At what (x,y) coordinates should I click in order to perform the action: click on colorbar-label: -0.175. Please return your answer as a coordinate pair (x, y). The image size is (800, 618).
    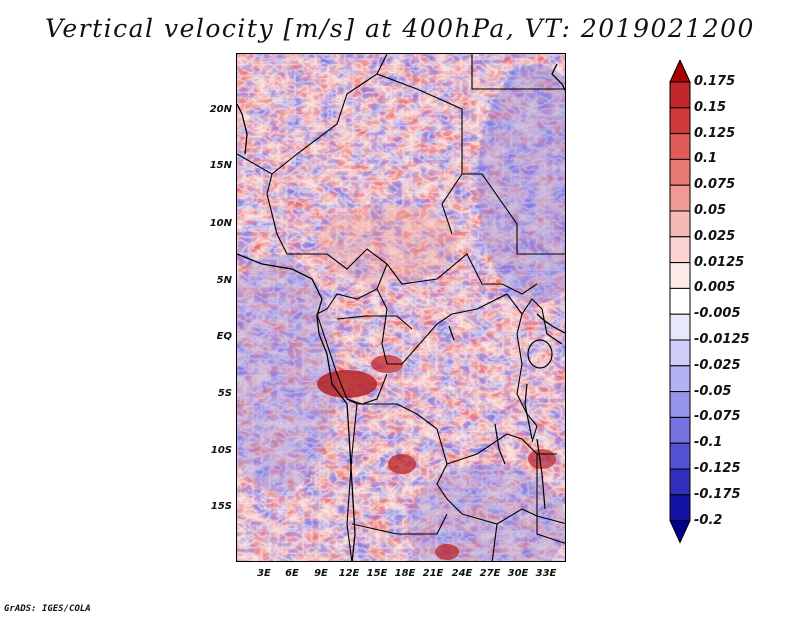
    Looking at the image, I should click on (717, 494).